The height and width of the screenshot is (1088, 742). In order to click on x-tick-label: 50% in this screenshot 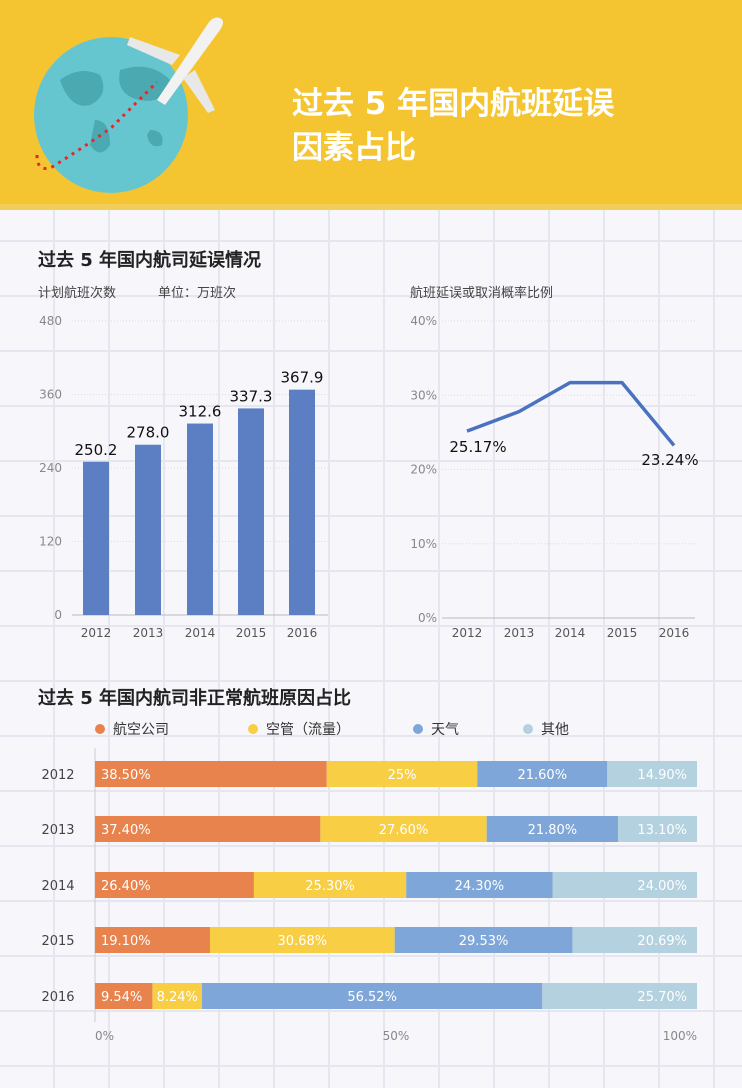, I will do `click(396, 1036)`.